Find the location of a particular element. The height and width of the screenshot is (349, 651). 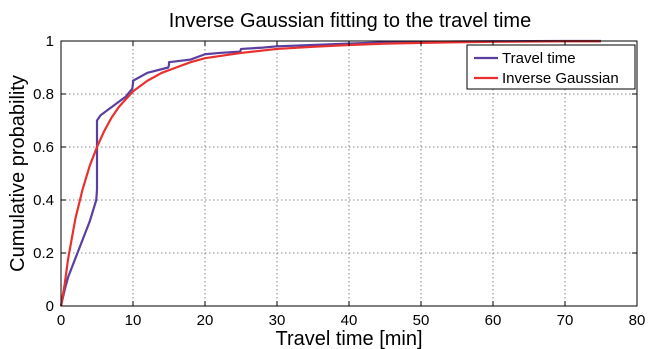

y-tick-label: 0.8 is located at coordinates (43, 94).